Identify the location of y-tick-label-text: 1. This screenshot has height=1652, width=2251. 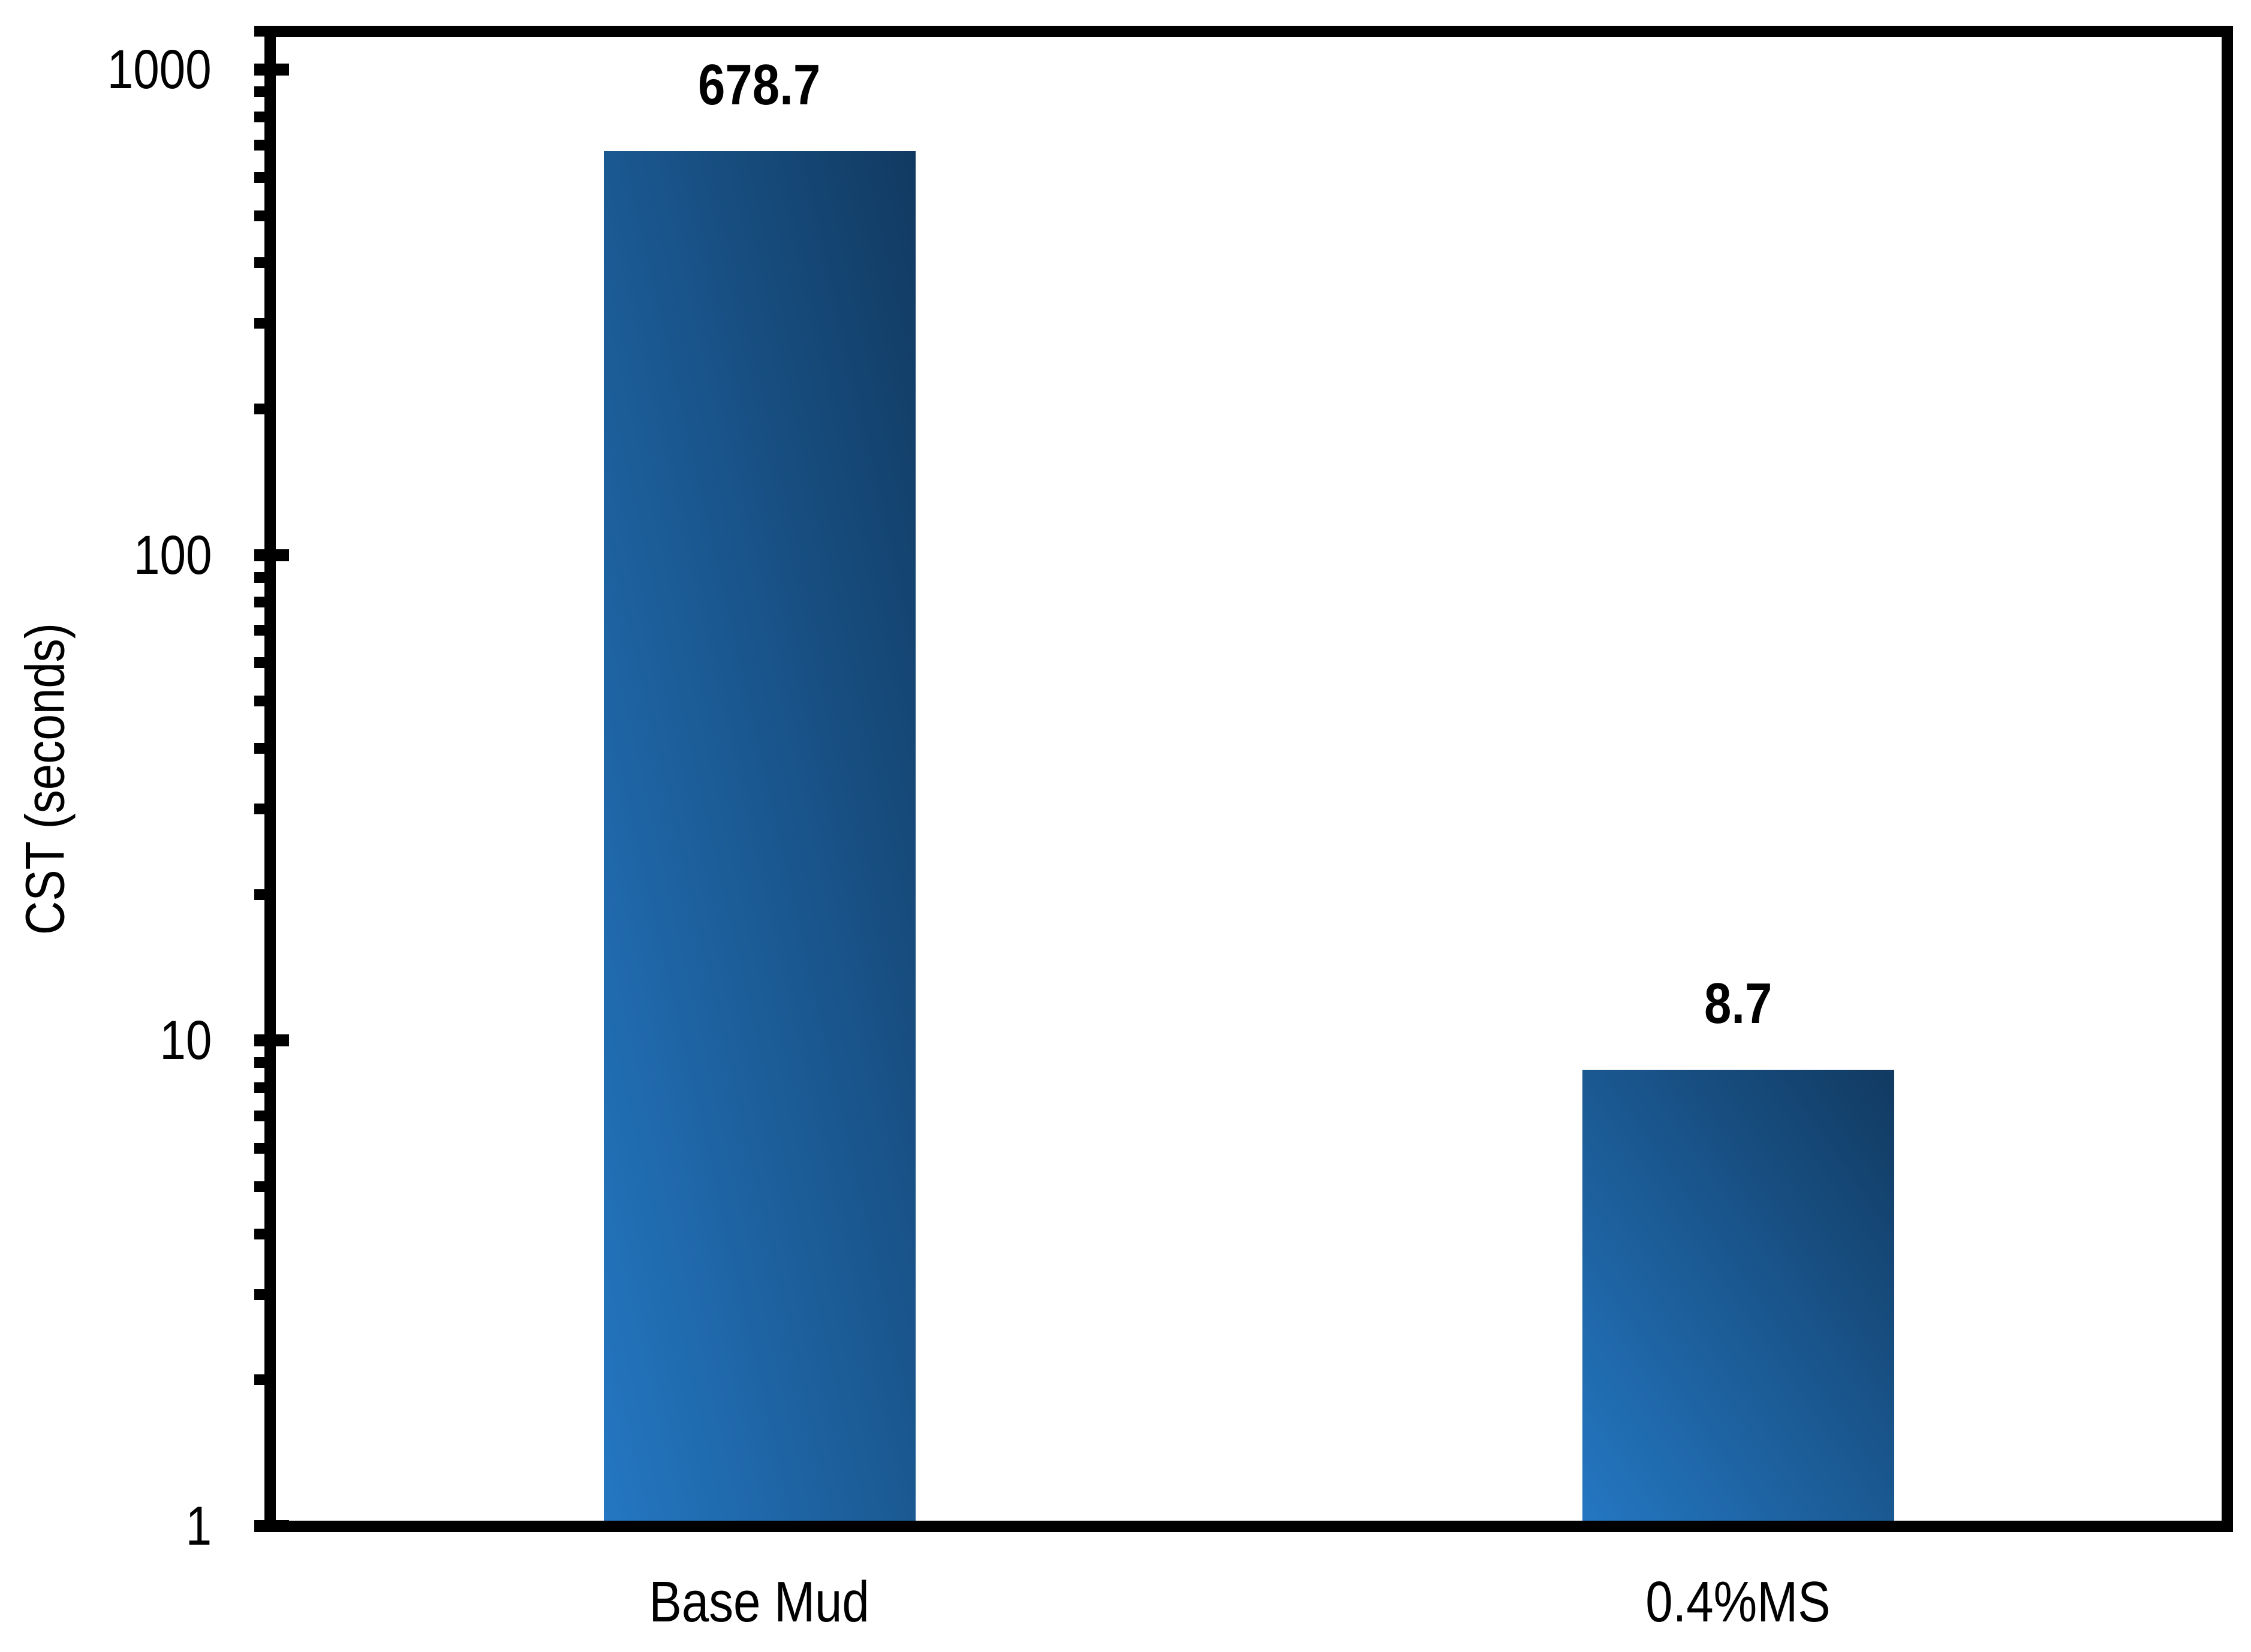
(199, 1526).